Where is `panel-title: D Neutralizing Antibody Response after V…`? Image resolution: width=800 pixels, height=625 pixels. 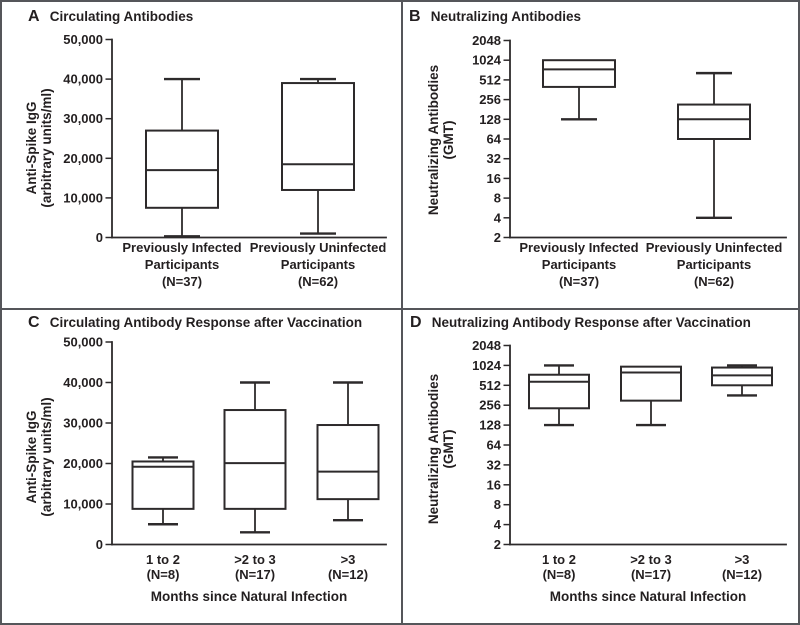
panel-title: D Neutralizing Antibody Response after V… is located at coordinates (580, 323).